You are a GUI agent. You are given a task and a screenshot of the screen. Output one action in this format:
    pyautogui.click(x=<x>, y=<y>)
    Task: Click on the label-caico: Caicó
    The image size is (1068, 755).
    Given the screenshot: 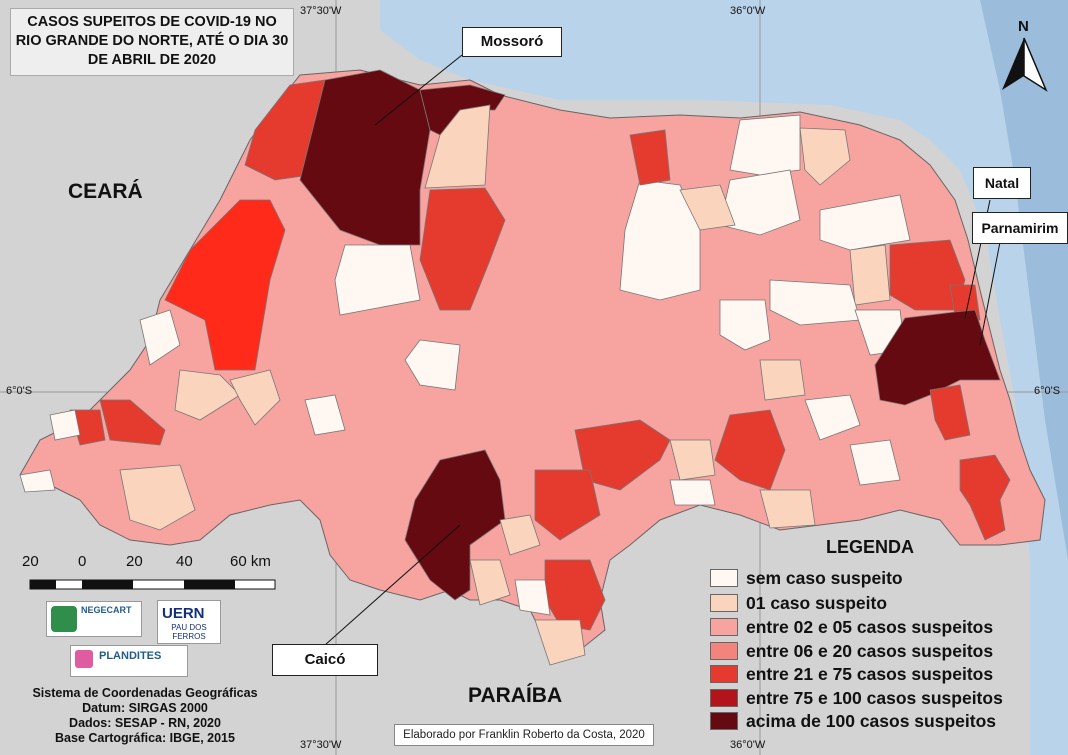 What is the action you would take?
    pyautogui.click(x=325, y=660)
    